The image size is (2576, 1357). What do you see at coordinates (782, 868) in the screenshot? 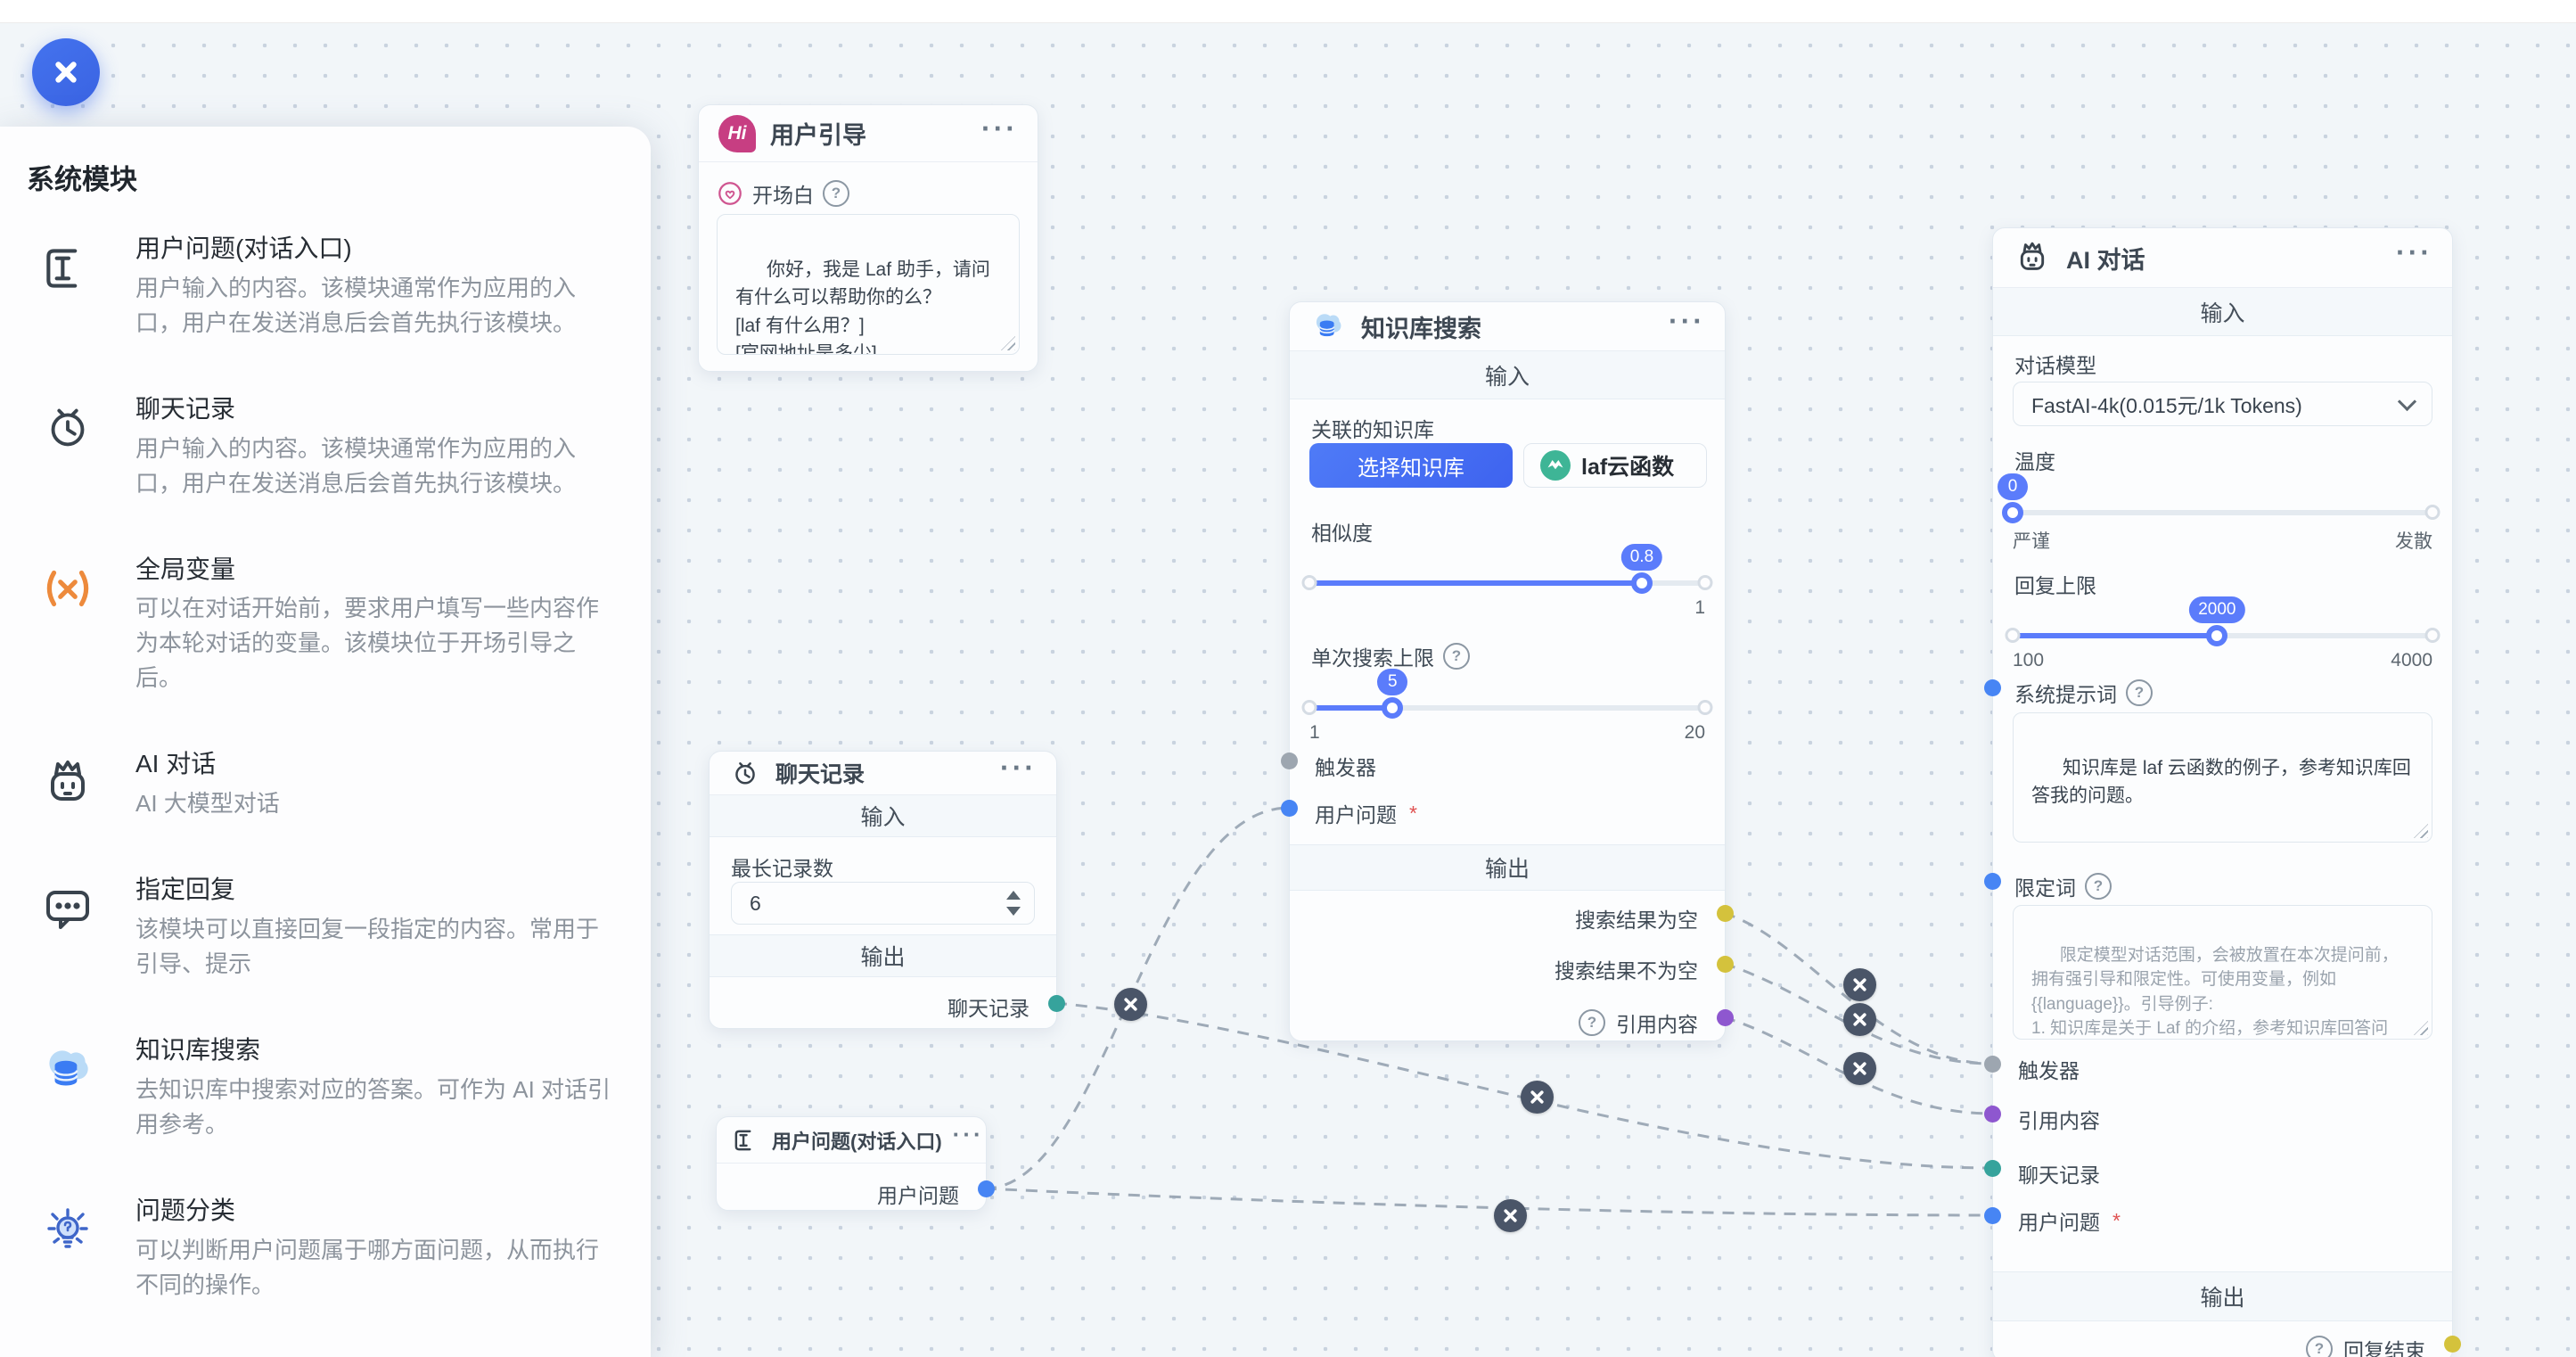
I see `max-records-label: 最长记录数` at bounding box center [782, 868].